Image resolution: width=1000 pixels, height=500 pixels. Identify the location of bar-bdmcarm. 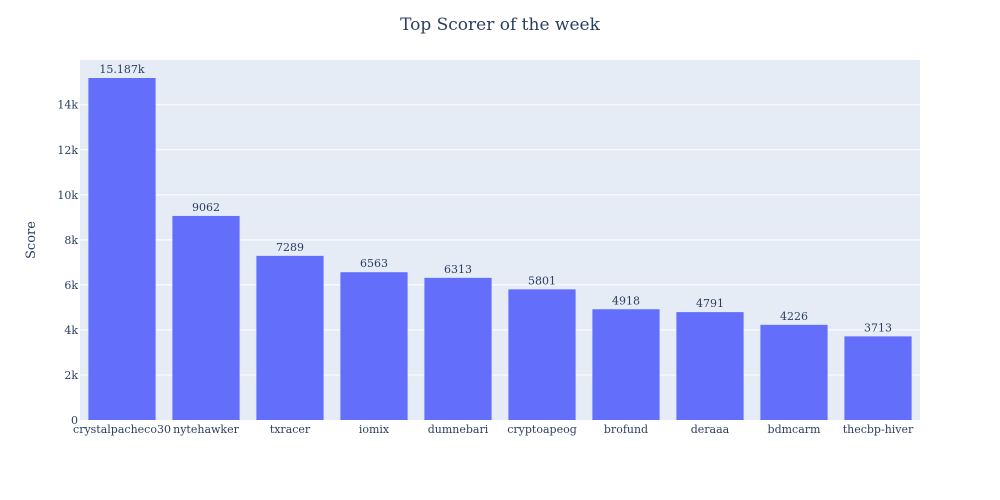
(794, 372).